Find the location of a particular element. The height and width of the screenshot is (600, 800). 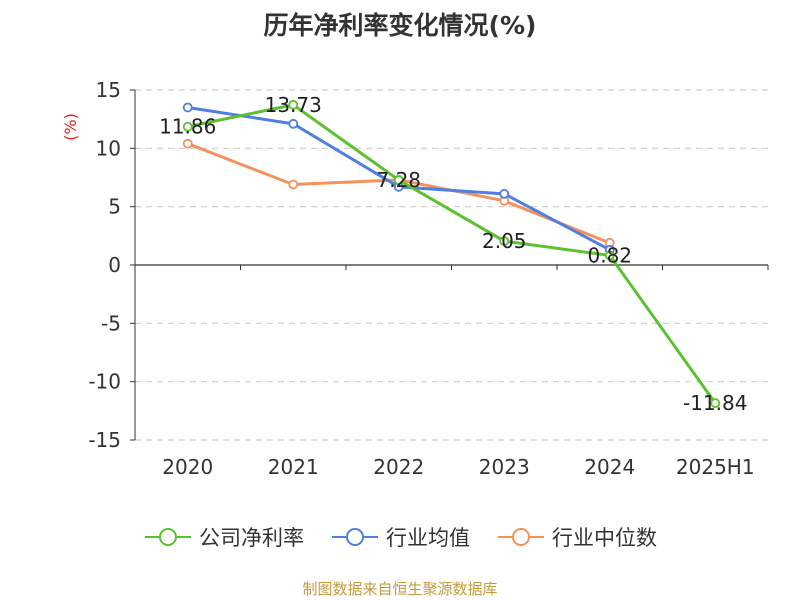

chart-title: 历年净利率变化情况(%) is located at coordinates (400, 25).